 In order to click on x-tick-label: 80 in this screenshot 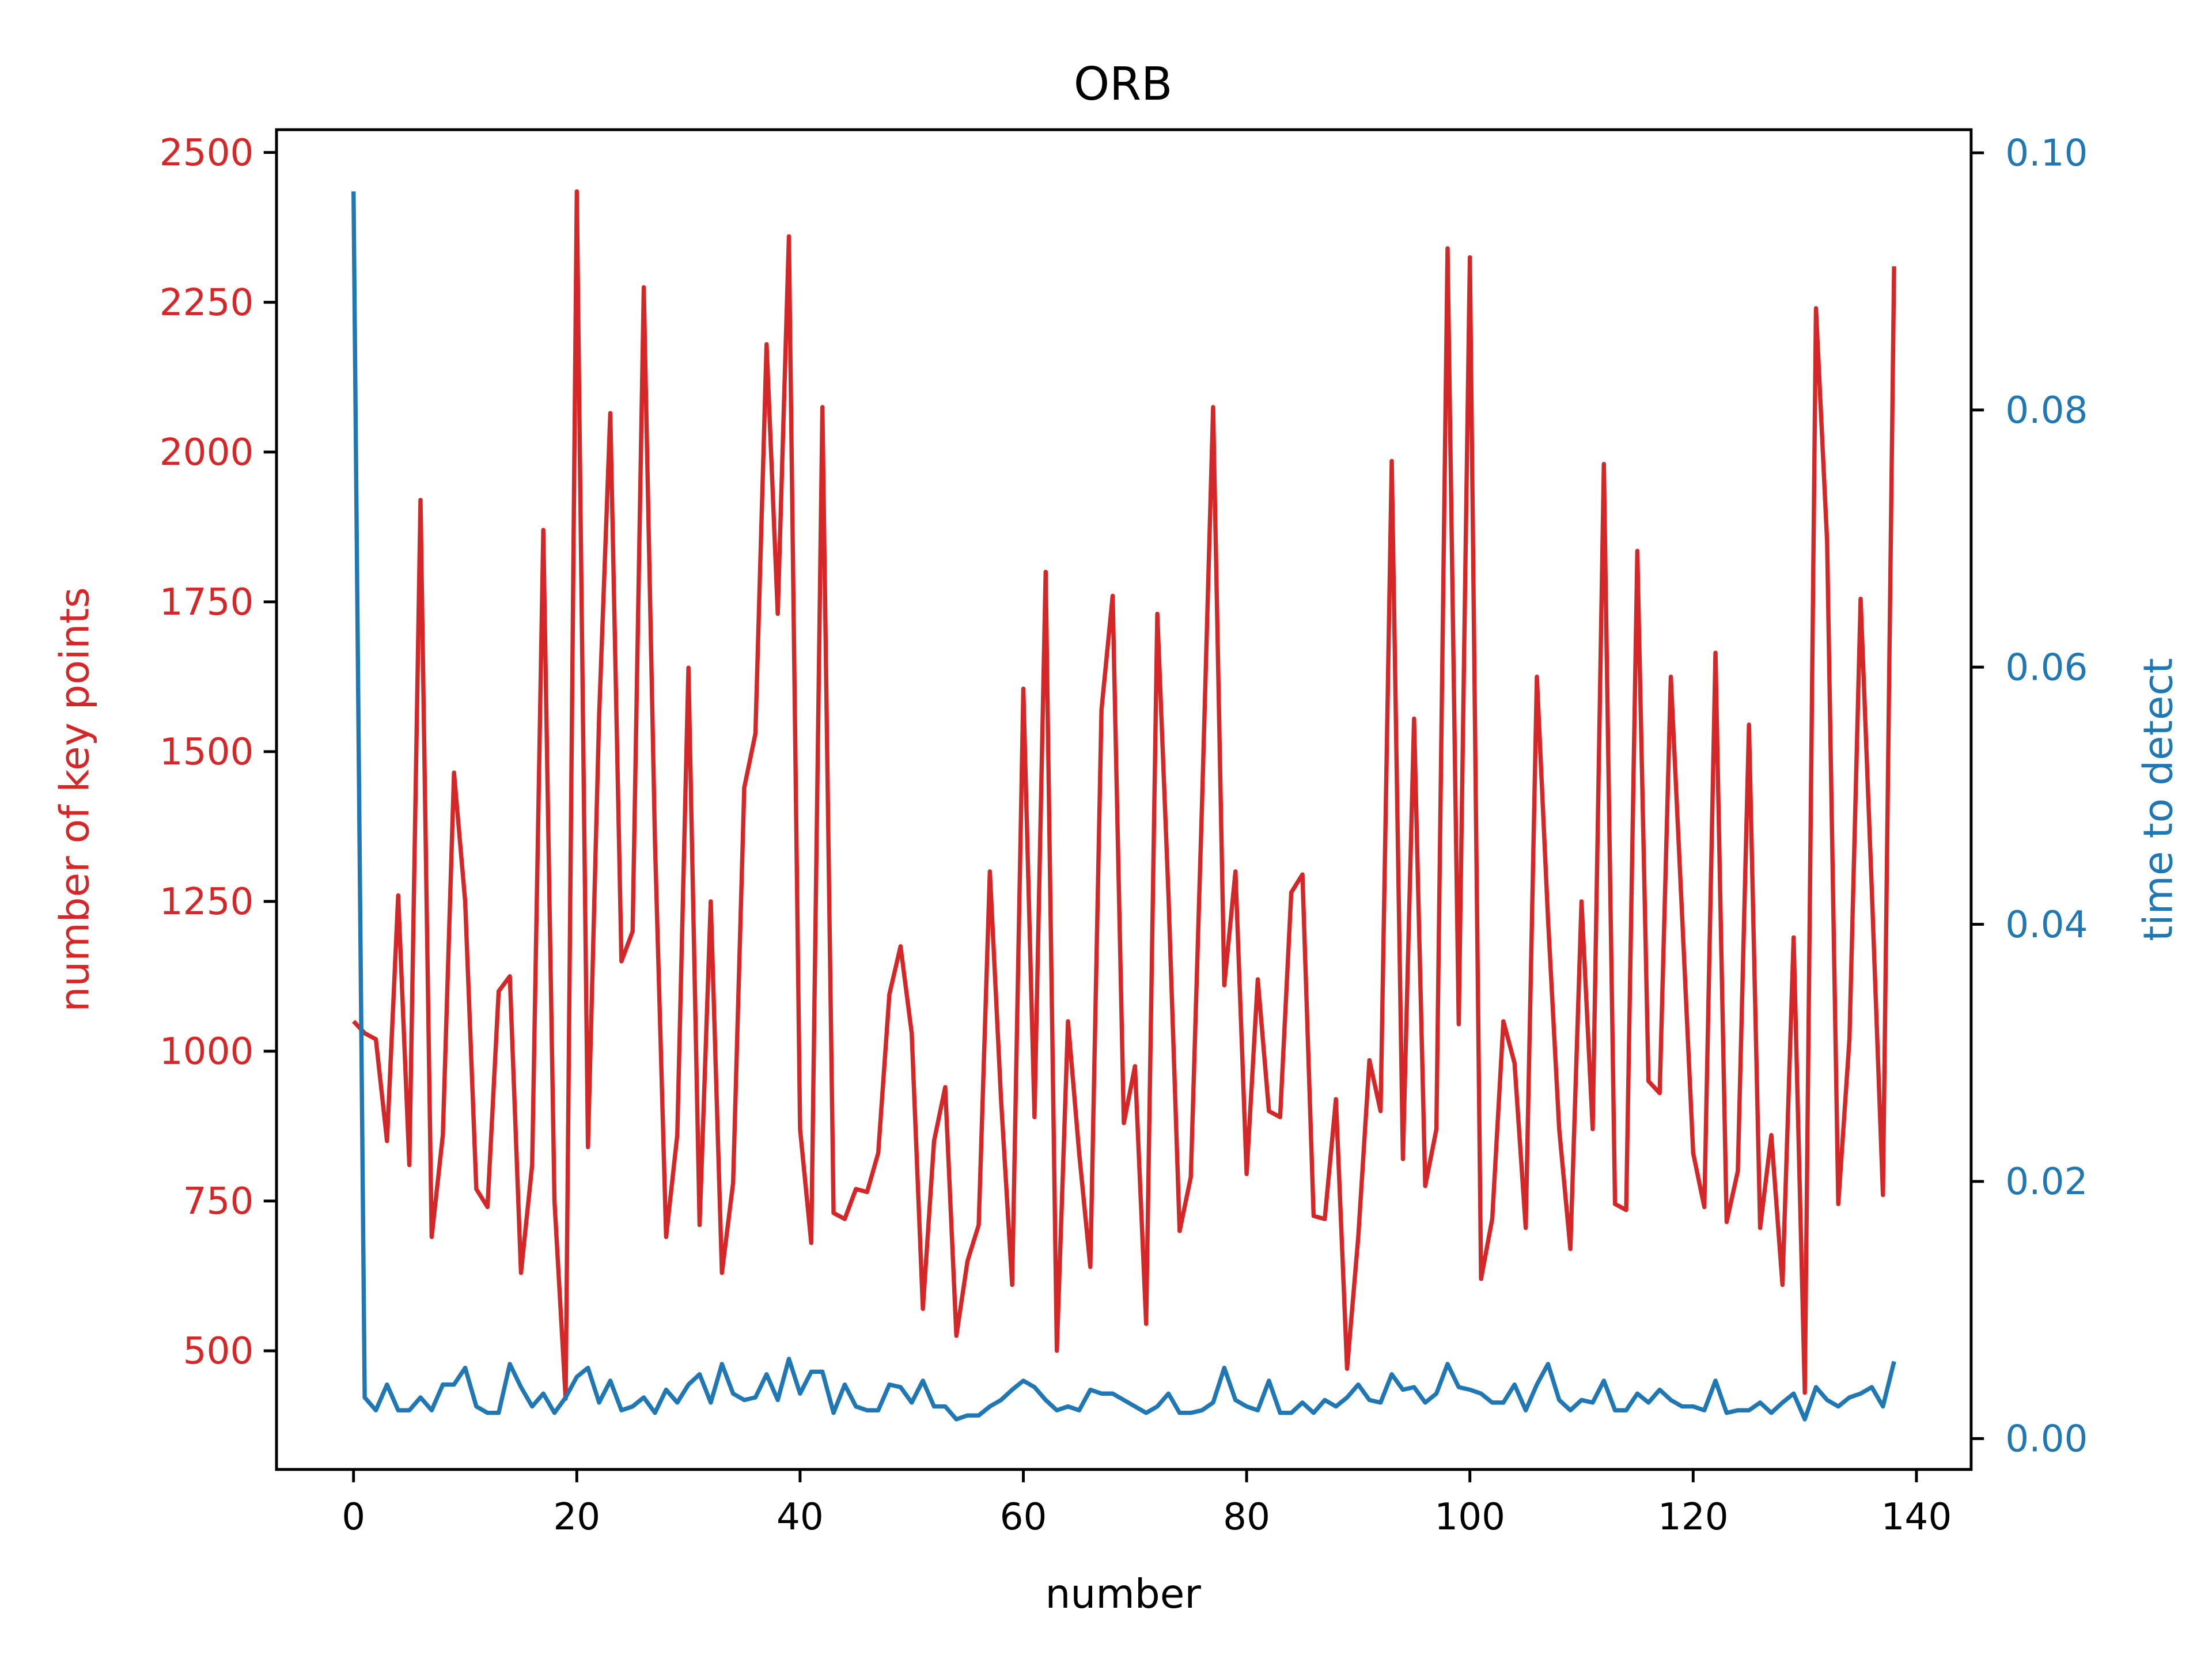, I will do `click(1247, 1517)`.